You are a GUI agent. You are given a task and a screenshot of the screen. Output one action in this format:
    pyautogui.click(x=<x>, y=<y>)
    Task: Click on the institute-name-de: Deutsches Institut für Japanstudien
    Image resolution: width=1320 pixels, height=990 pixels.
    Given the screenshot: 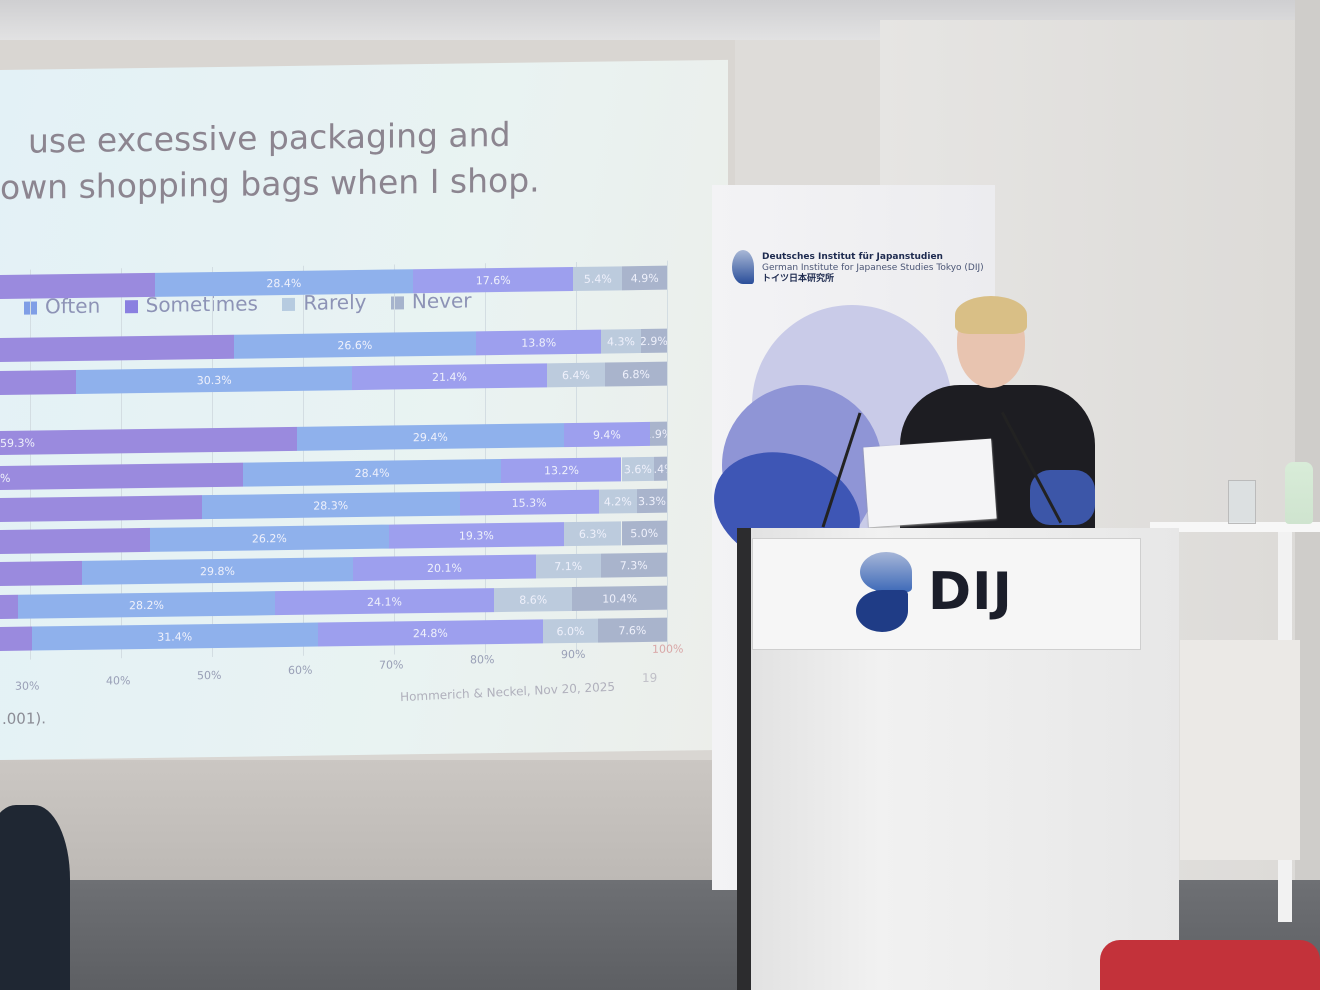 What is the action you would take?
    pyautogui.click(x=852, y=257)
    